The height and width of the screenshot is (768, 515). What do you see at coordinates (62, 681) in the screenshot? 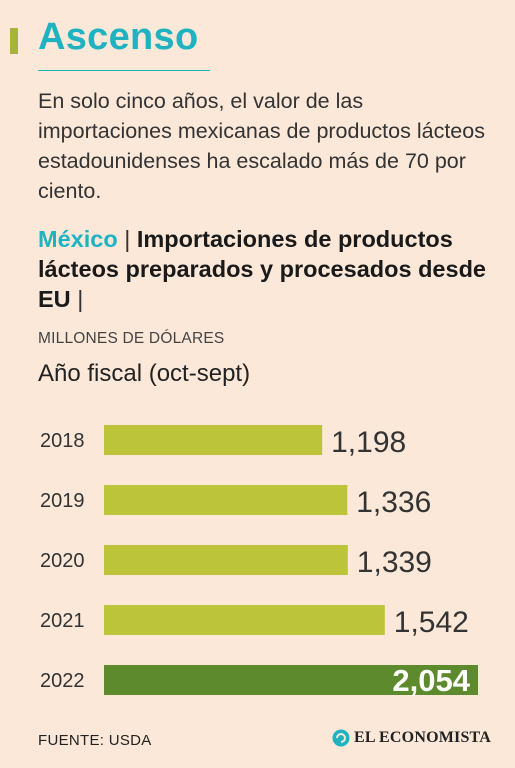
I see `category-label-2022: 2022` at bounding box center [62, 681].